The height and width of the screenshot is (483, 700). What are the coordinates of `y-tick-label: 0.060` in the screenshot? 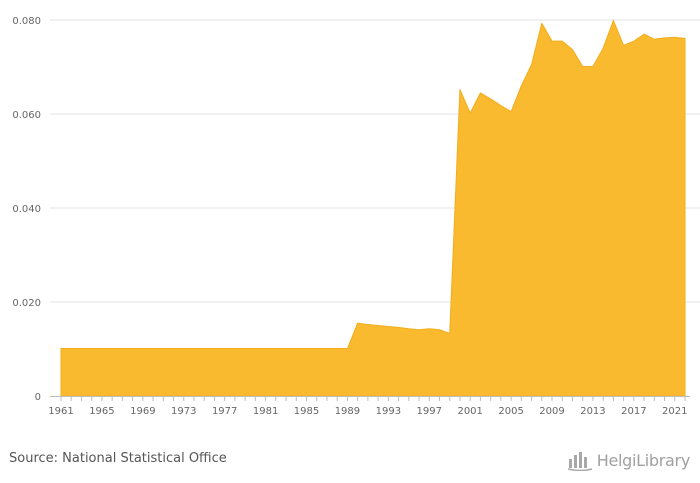 It's located at (26, 115).